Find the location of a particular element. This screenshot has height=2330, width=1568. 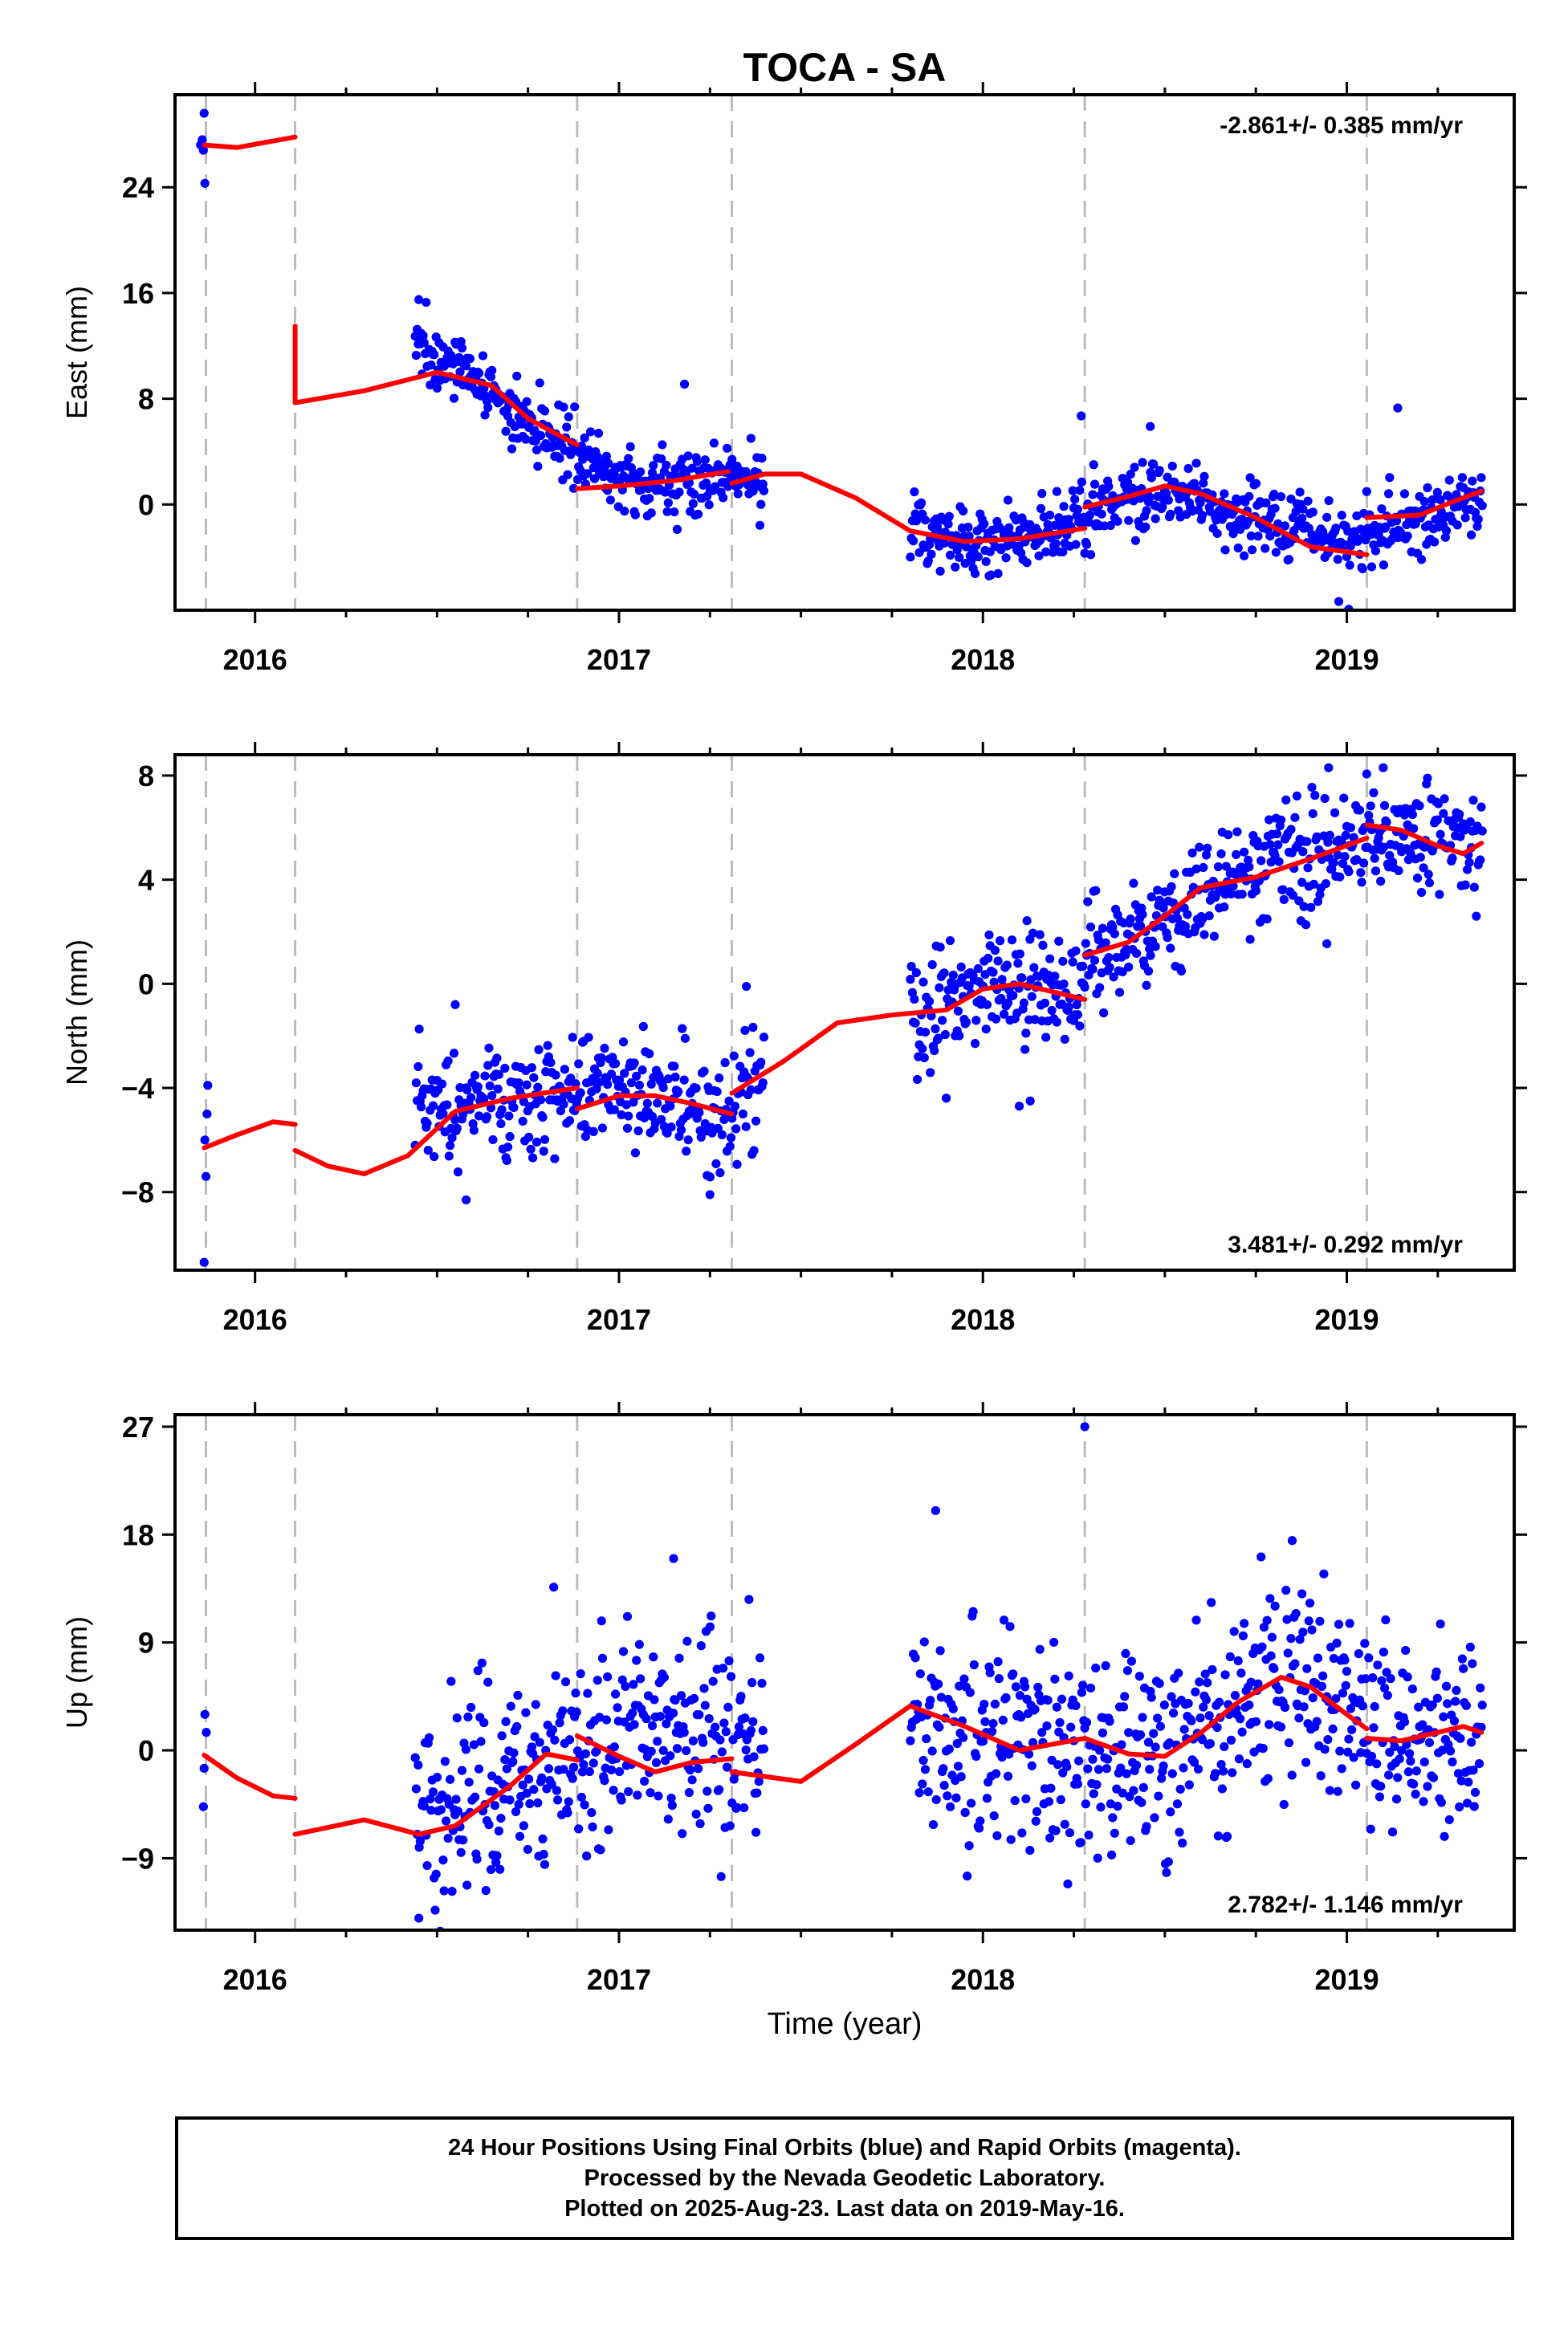

rate-label: 3.481+/- 0.292 mm/yr is located at coordinates (1345, 1245).